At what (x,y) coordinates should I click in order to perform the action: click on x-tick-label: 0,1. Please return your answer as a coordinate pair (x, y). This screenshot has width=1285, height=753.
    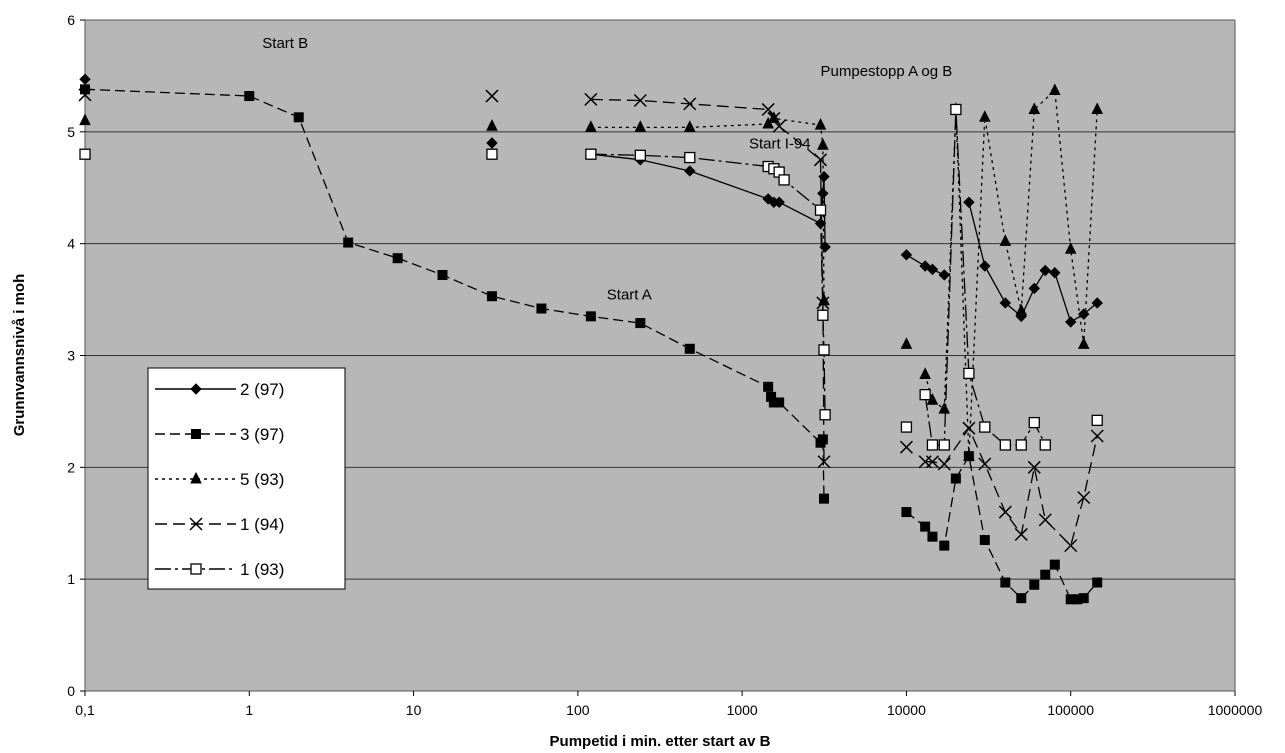
    Looking at the image, I should click on (85, 710).